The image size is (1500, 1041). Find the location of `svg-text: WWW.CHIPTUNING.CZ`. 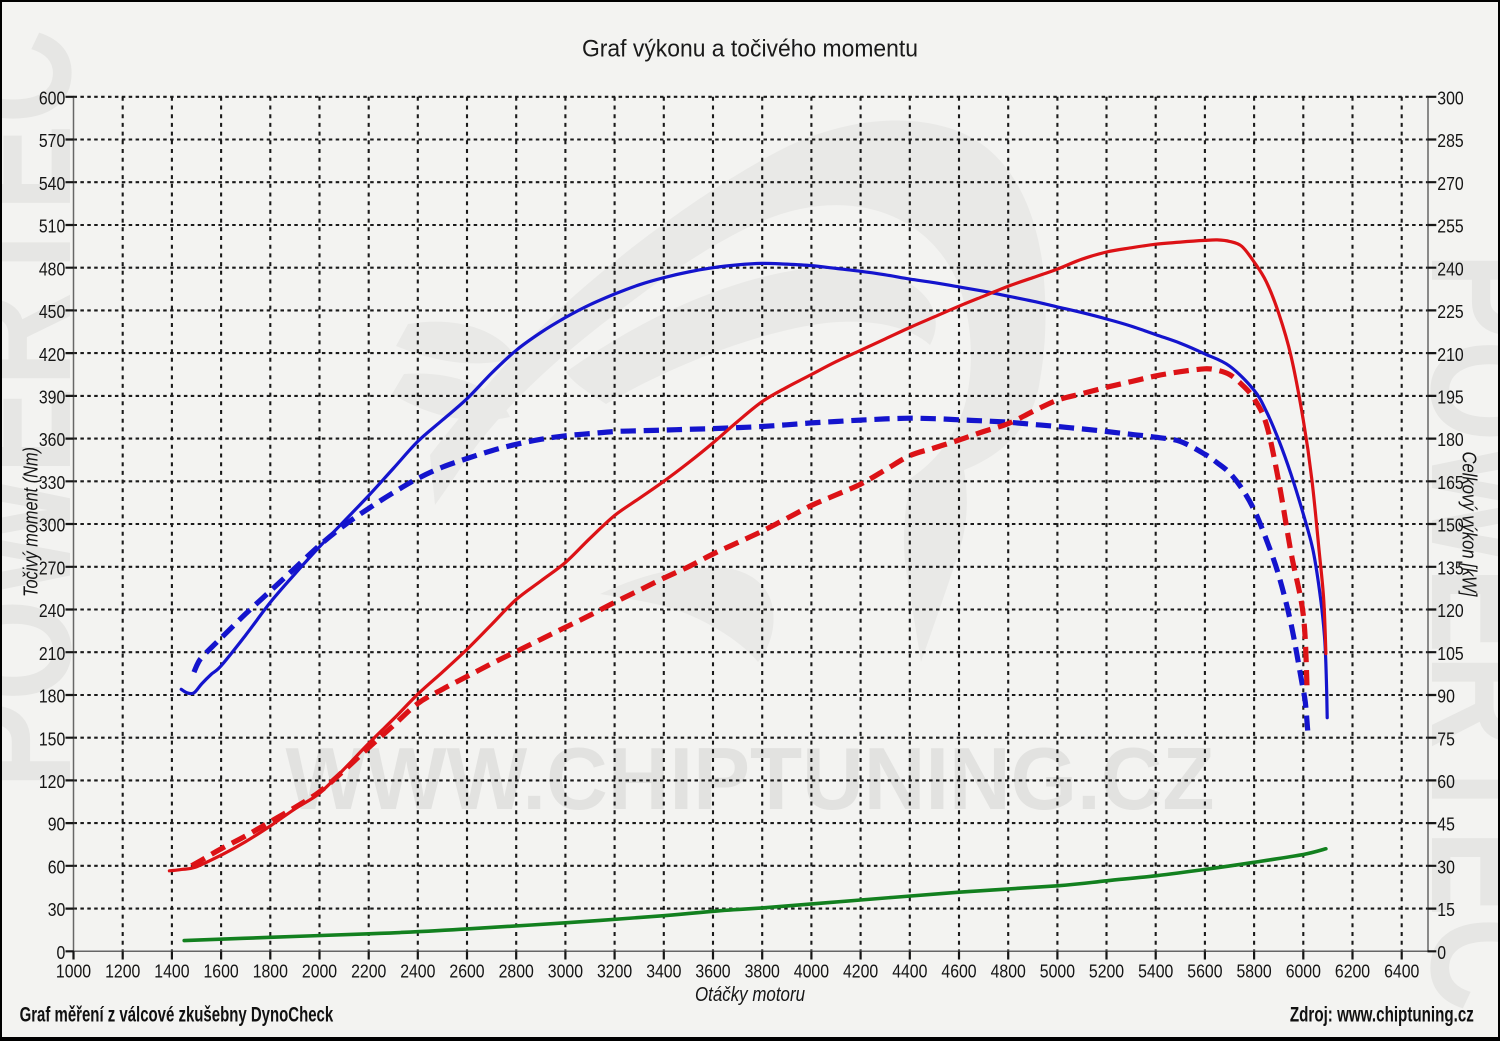

svg-text: WWW.CHIPTUNING.CZ is located at coordinates (750, 778).